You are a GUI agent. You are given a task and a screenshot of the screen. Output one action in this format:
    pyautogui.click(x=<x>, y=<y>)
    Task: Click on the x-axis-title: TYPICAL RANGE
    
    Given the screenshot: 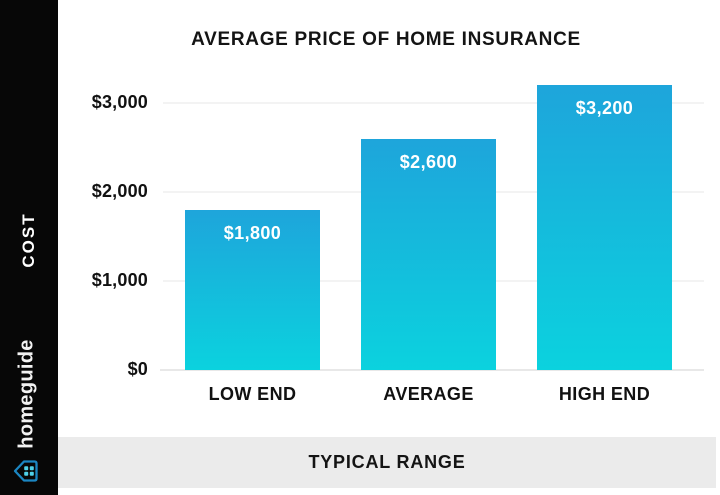 What is the action you would take?
    pyautogui.click(x=387, y=462)
    